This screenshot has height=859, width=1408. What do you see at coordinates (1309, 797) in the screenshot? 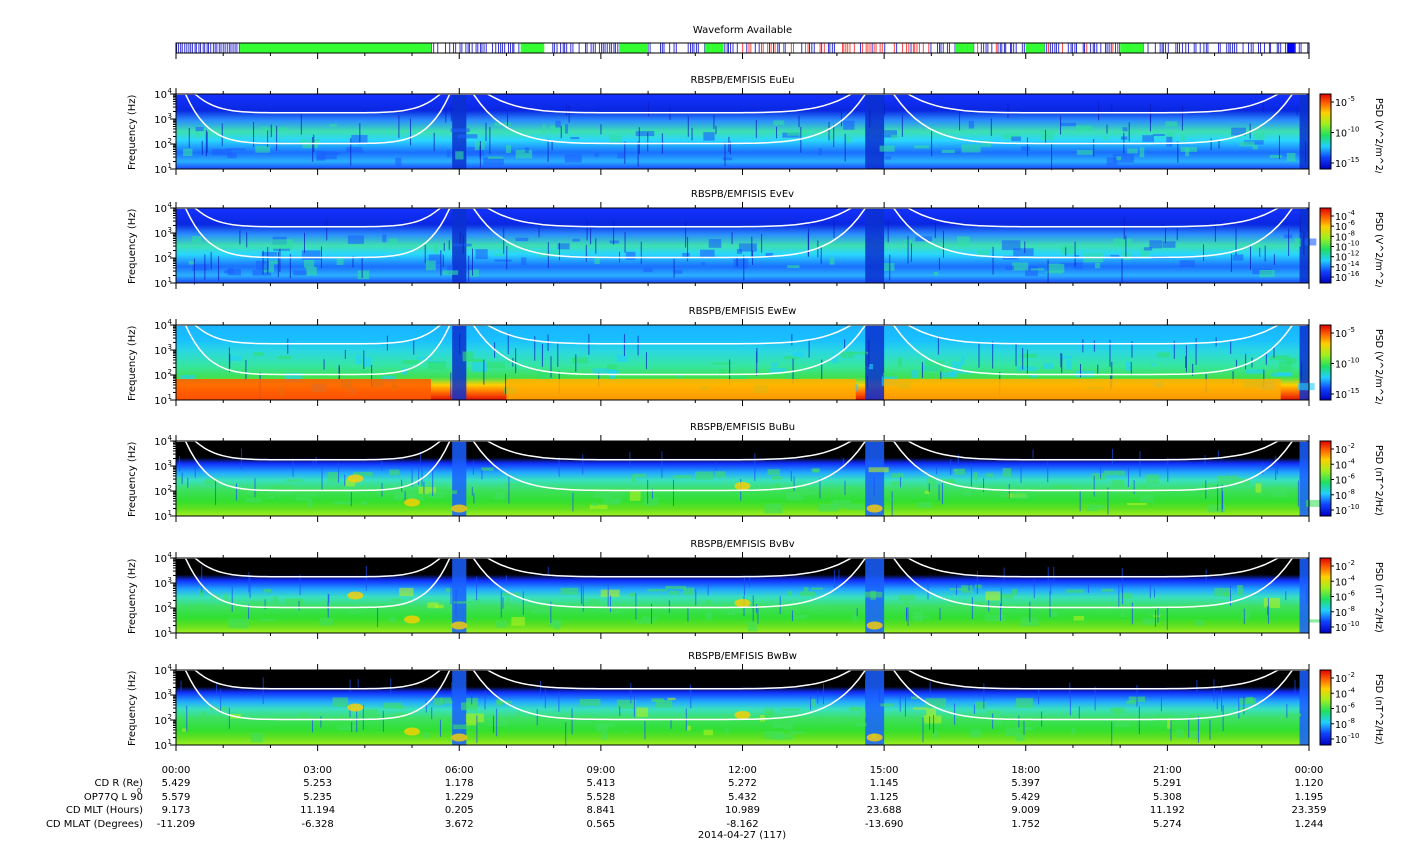
I see `ephemeris-value: 1.195` at bounding box center [1309, 797].